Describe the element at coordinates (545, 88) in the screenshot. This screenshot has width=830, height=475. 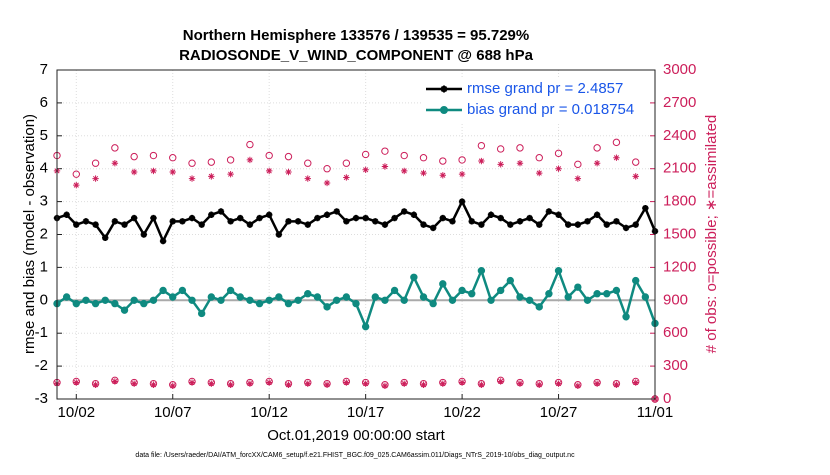
I see `legend-label: rmse grand pr = 2.4857` at that location.